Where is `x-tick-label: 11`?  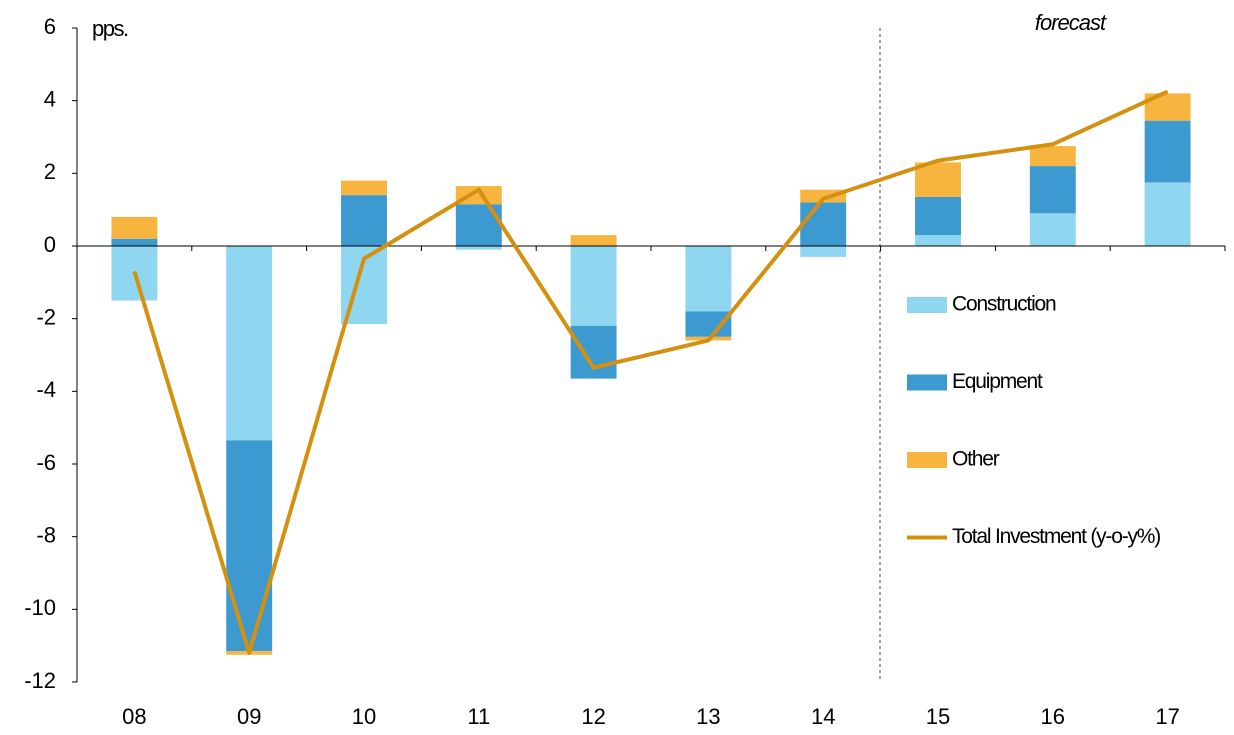 x-tick-label: 11 is located at coordinates (478, 716).